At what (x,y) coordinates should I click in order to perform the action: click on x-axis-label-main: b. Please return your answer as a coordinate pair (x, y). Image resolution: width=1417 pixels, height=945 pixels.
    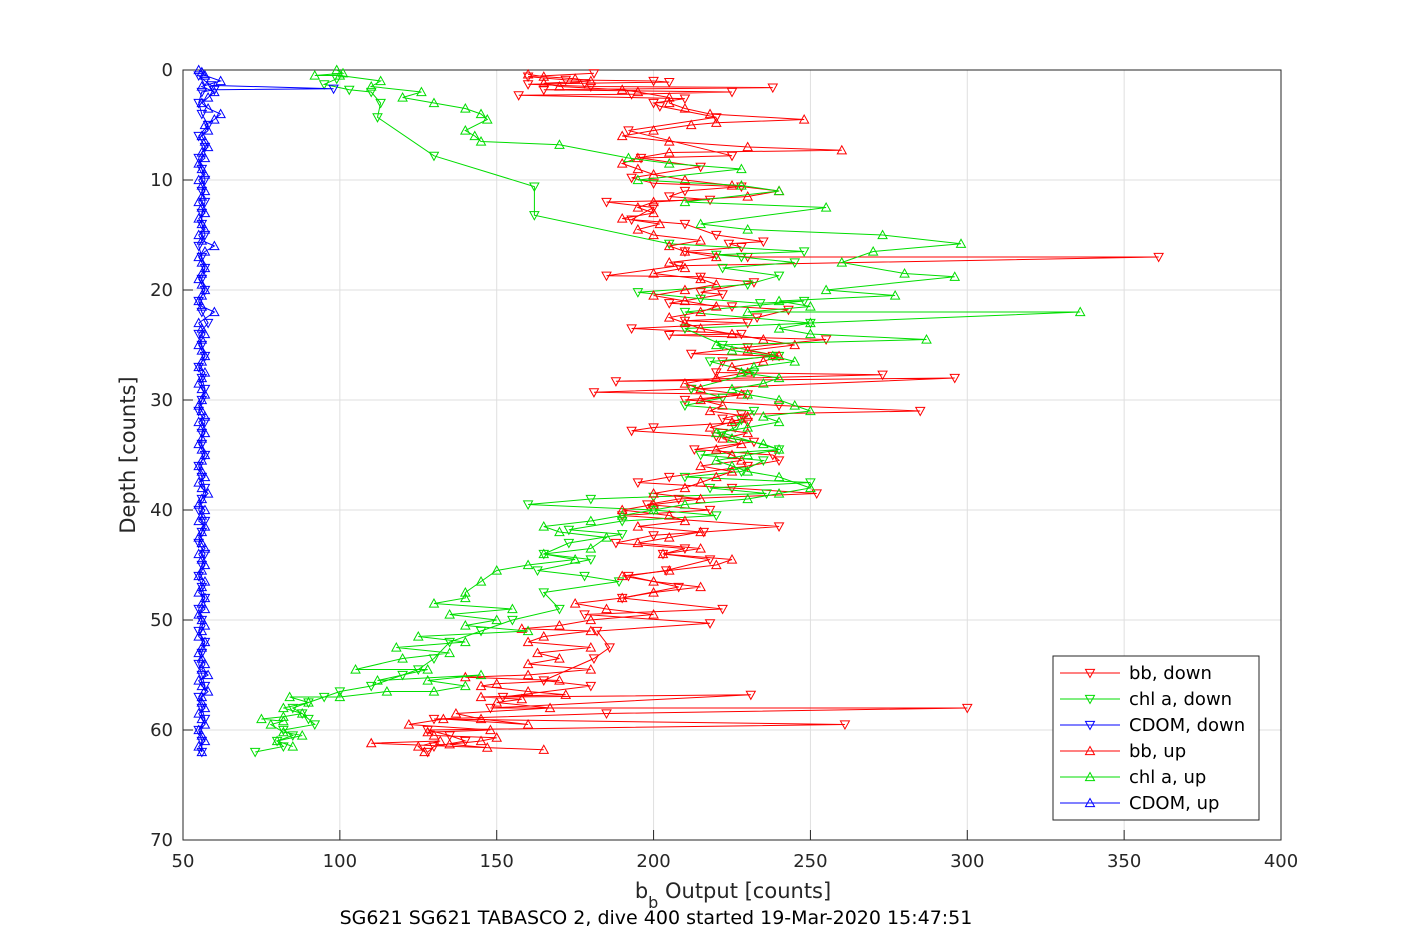
    Looking at the image, I should click on (641, 891).